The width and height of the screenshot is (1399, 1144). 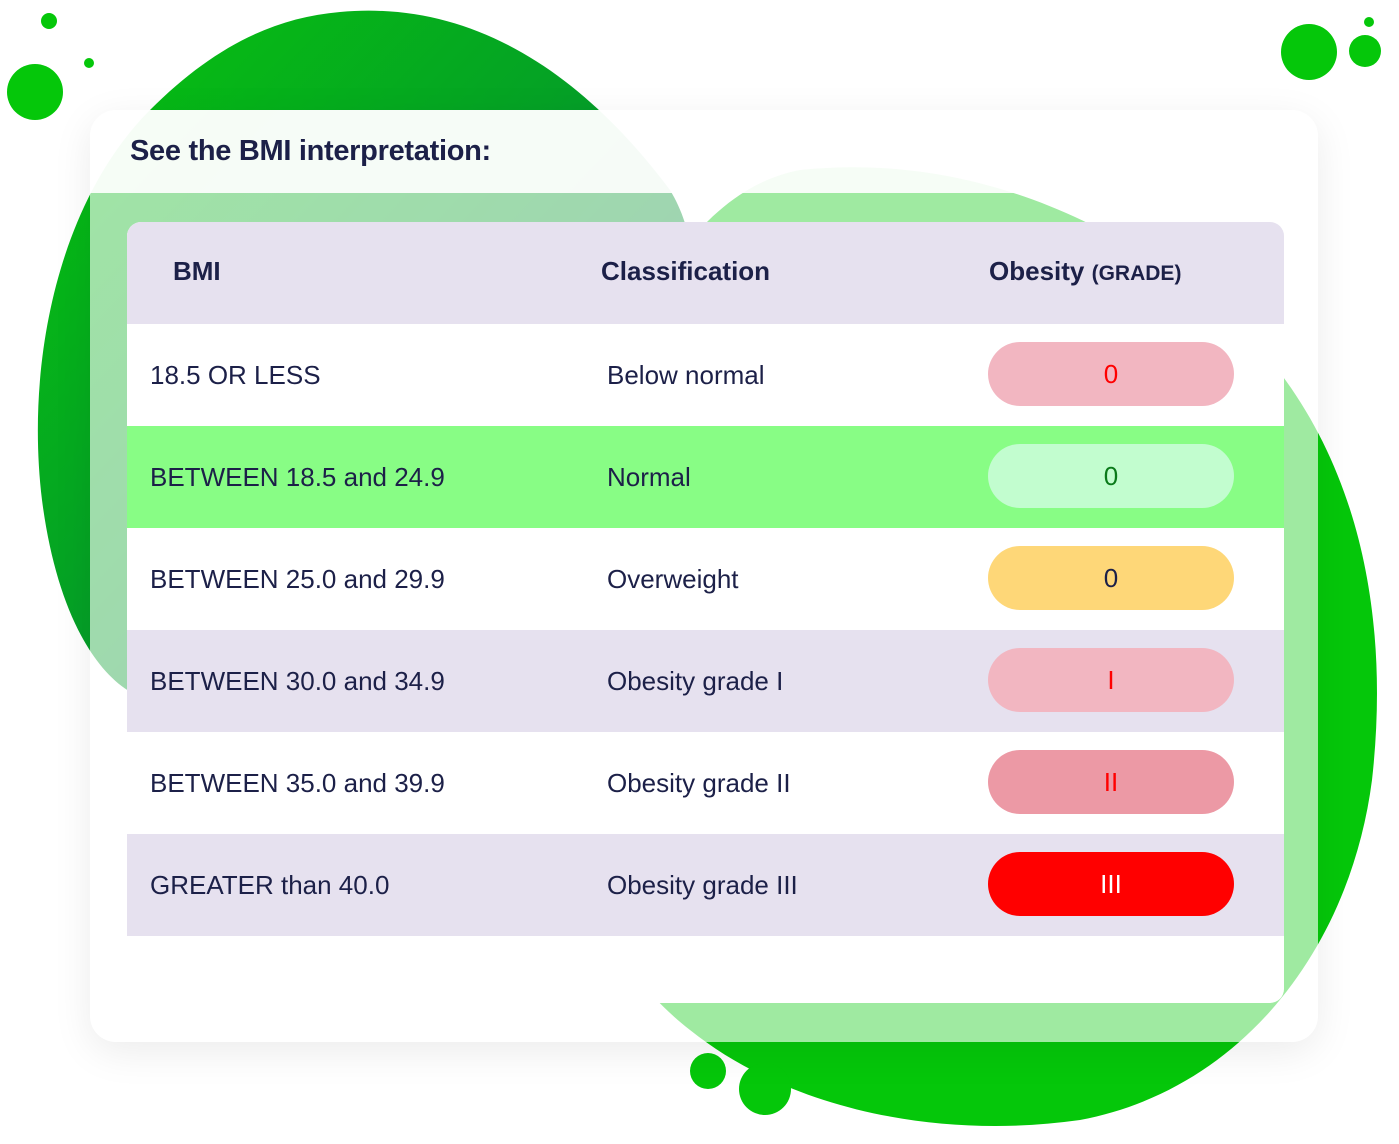 I want to click on bmi-range-cell: 18.5 OR LESS, so click(x=235, y=375).